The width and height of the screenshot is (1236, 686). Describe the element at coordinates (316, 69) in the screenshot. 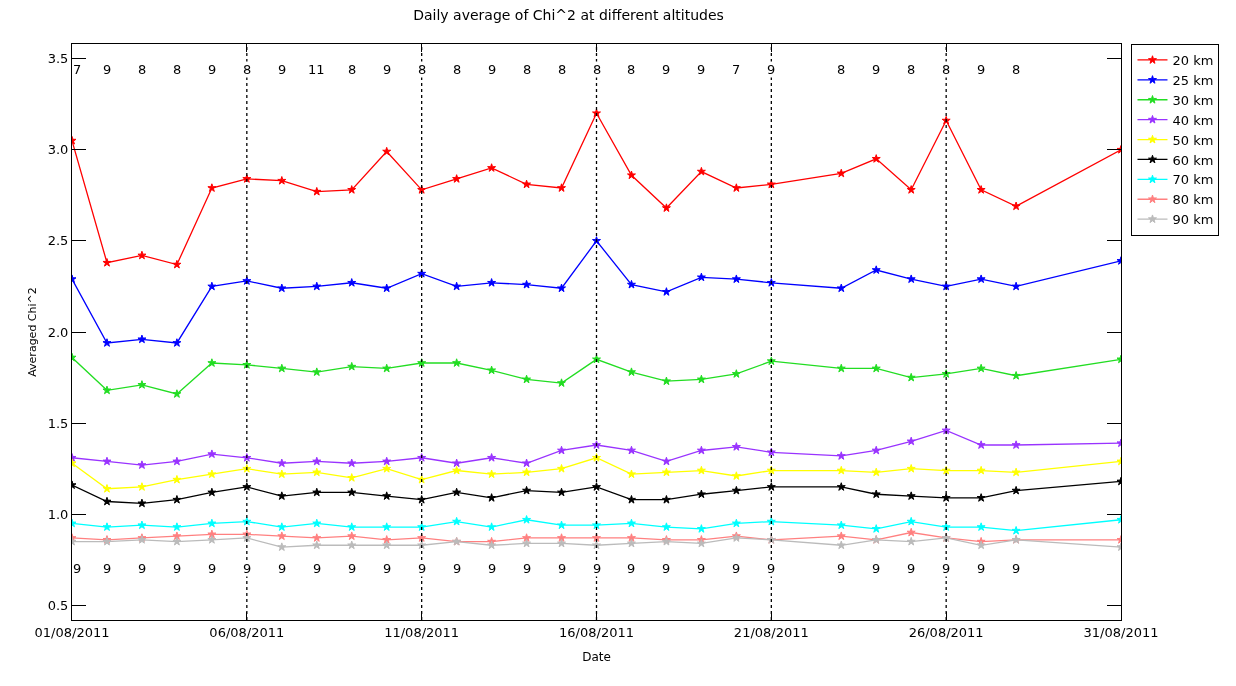

I see `annotation: 11` at that location.